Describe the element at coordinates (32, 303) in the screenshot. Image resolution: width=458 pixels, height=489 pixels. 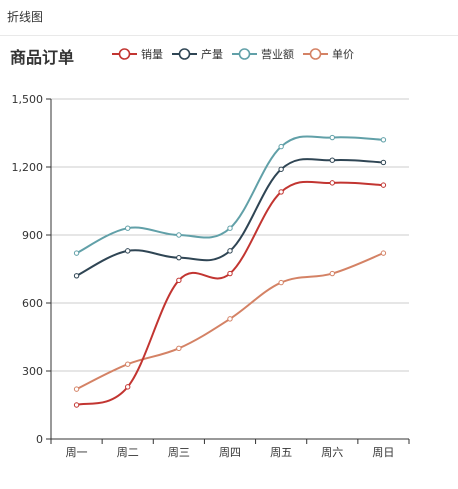
I see `y-tick-label-2: 600` at that location.